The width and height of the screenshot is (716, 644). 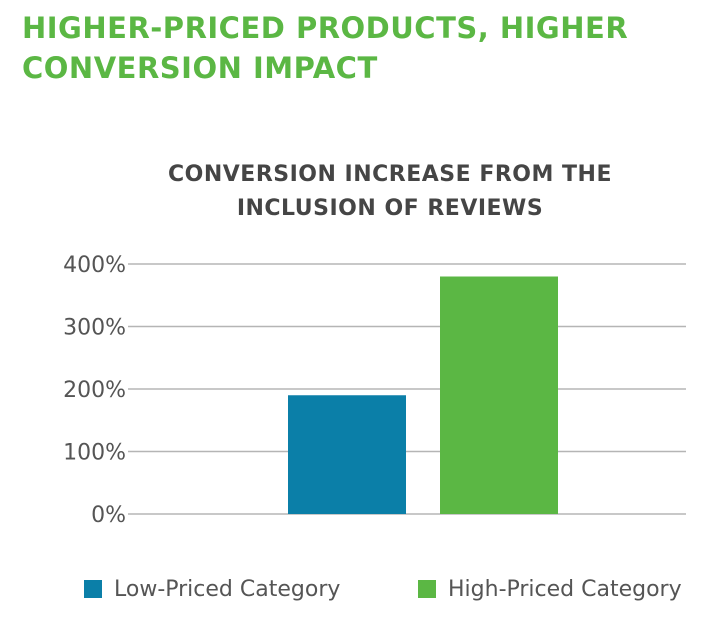 I want to click on legend-item-high-priced: High-Priced Category, so click(x=550, y=589).